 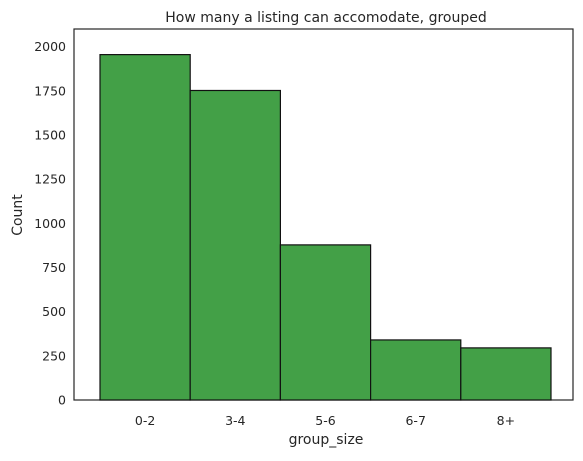 I want to click on y-tick-label: 1000, so click(x=50, y=223).